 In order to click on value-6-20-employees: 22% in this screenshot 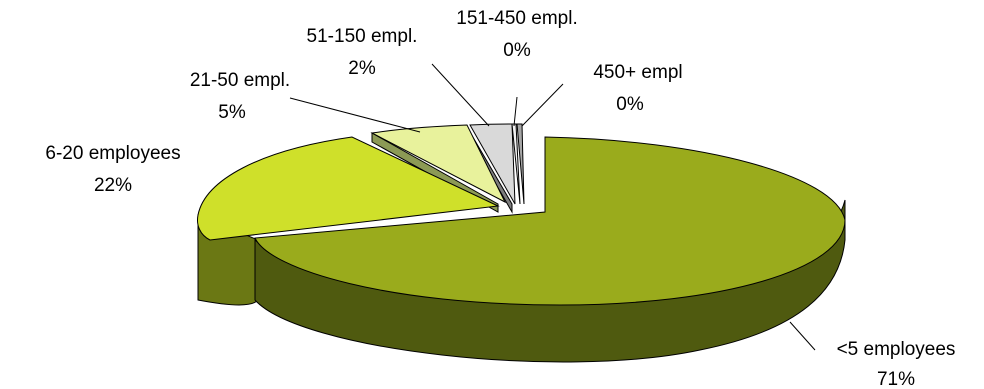, I will do `click(113, 185)`.